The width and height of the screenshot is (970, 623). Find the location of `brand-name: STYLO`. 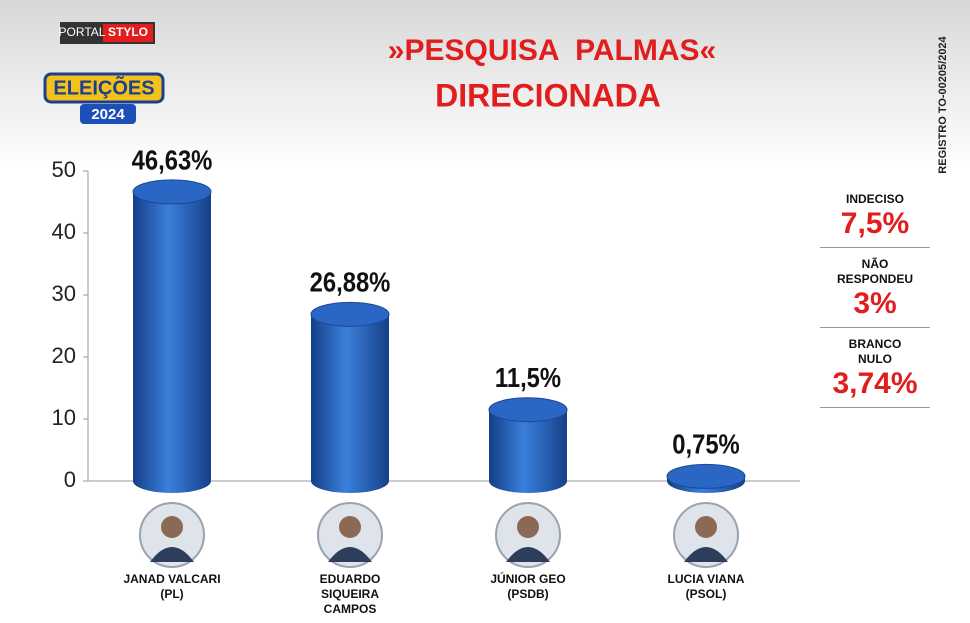

brand-name: STYLO is located at coordinates (128, 32).